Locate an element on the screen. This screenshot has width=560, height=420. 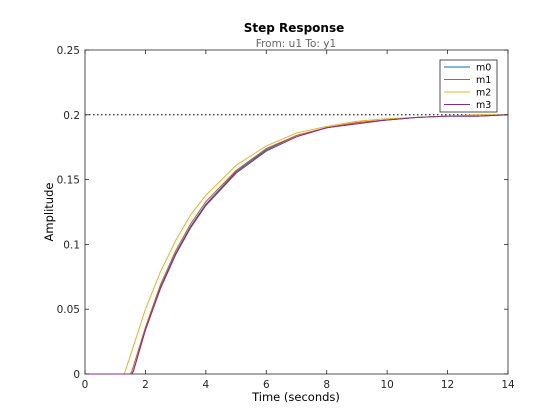
x-axis-label: Time (seconds) is located at coordinates (295, 397).